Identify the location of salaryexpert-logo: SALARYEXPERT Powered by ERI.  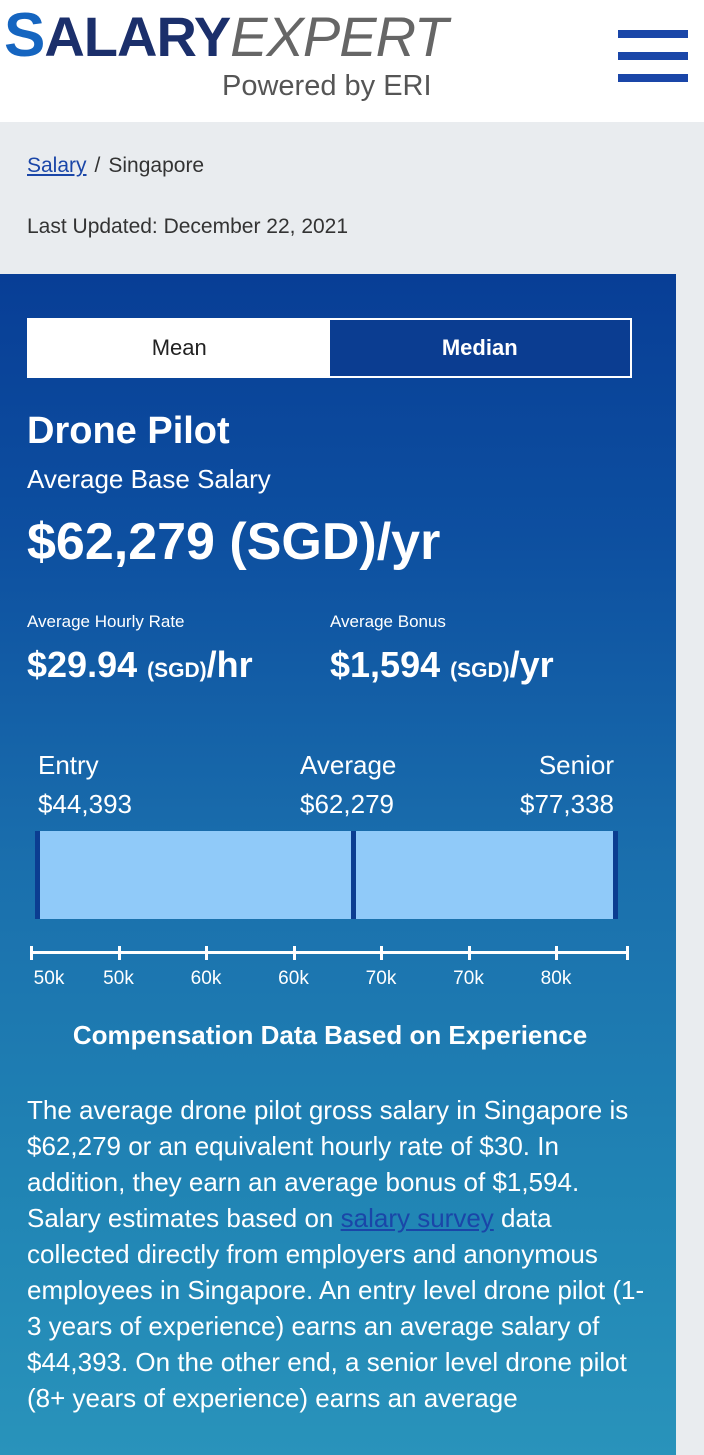
(226, 54).